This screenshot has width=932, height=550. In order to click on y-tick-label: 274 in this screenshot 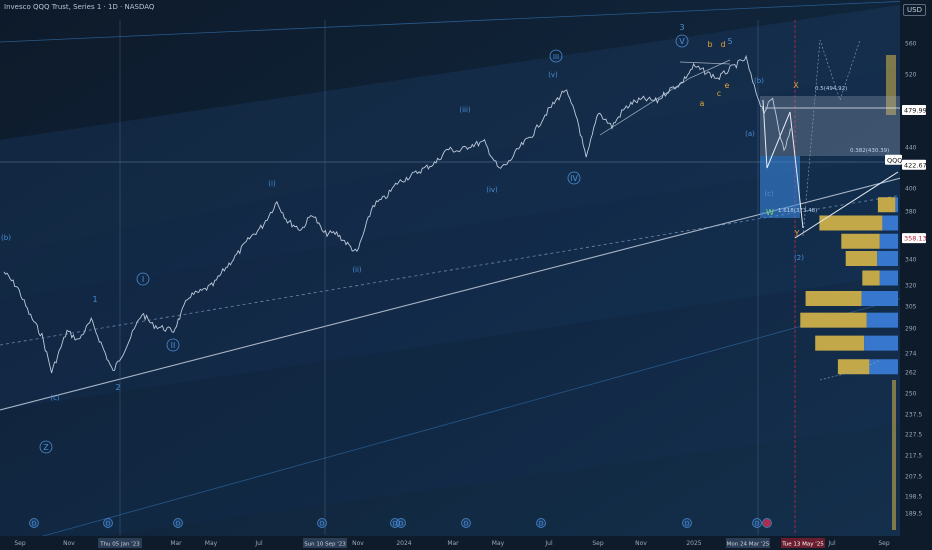, I will do `click(911, 354)`.